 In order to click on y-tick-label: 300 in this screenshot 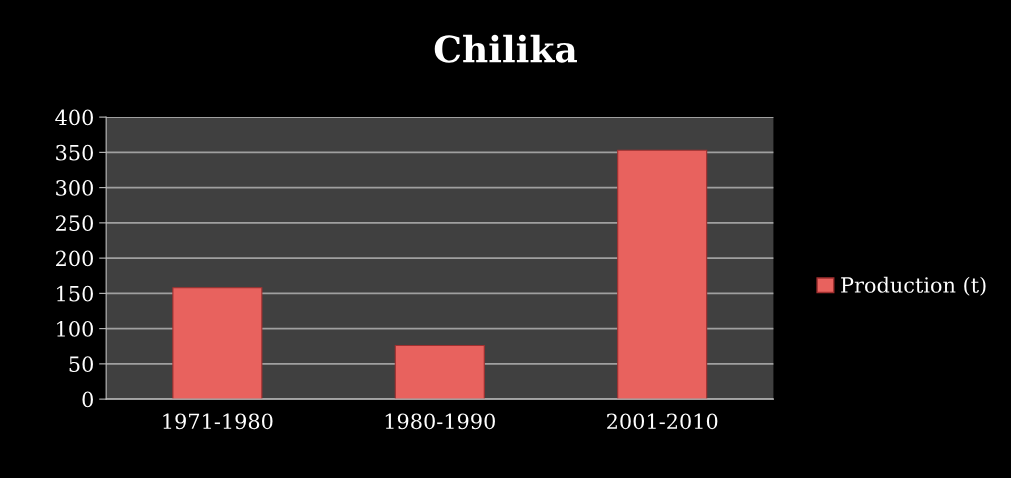, I will do `click(74, 188)`.